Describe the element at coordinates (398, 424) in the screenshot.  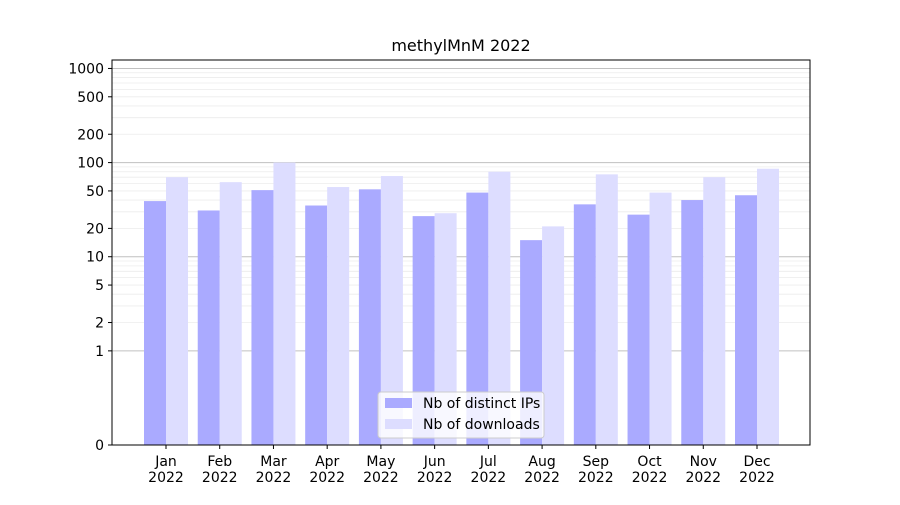
I see `legend-swatch-downloads` at that location.